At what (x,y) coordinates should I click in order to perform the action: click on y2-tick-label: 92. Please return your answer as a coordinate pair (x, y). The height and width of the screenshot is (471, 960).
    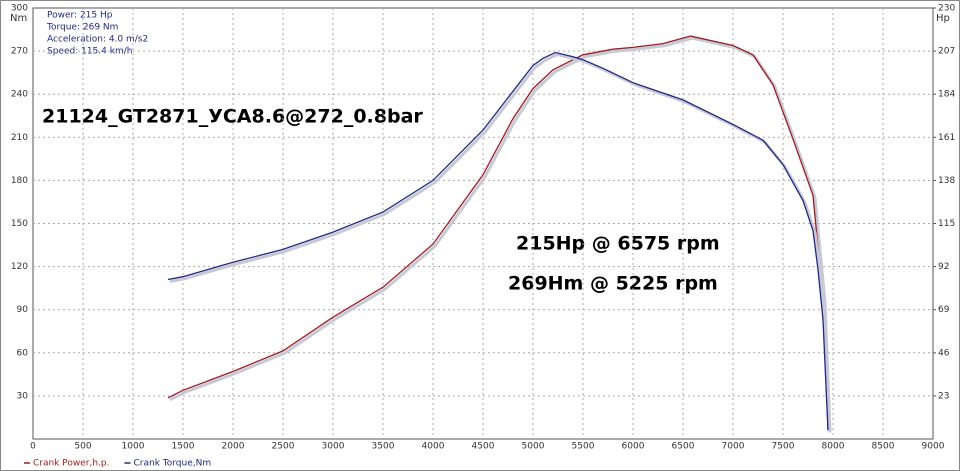
    Looking at the image, I should click on (943, 267).